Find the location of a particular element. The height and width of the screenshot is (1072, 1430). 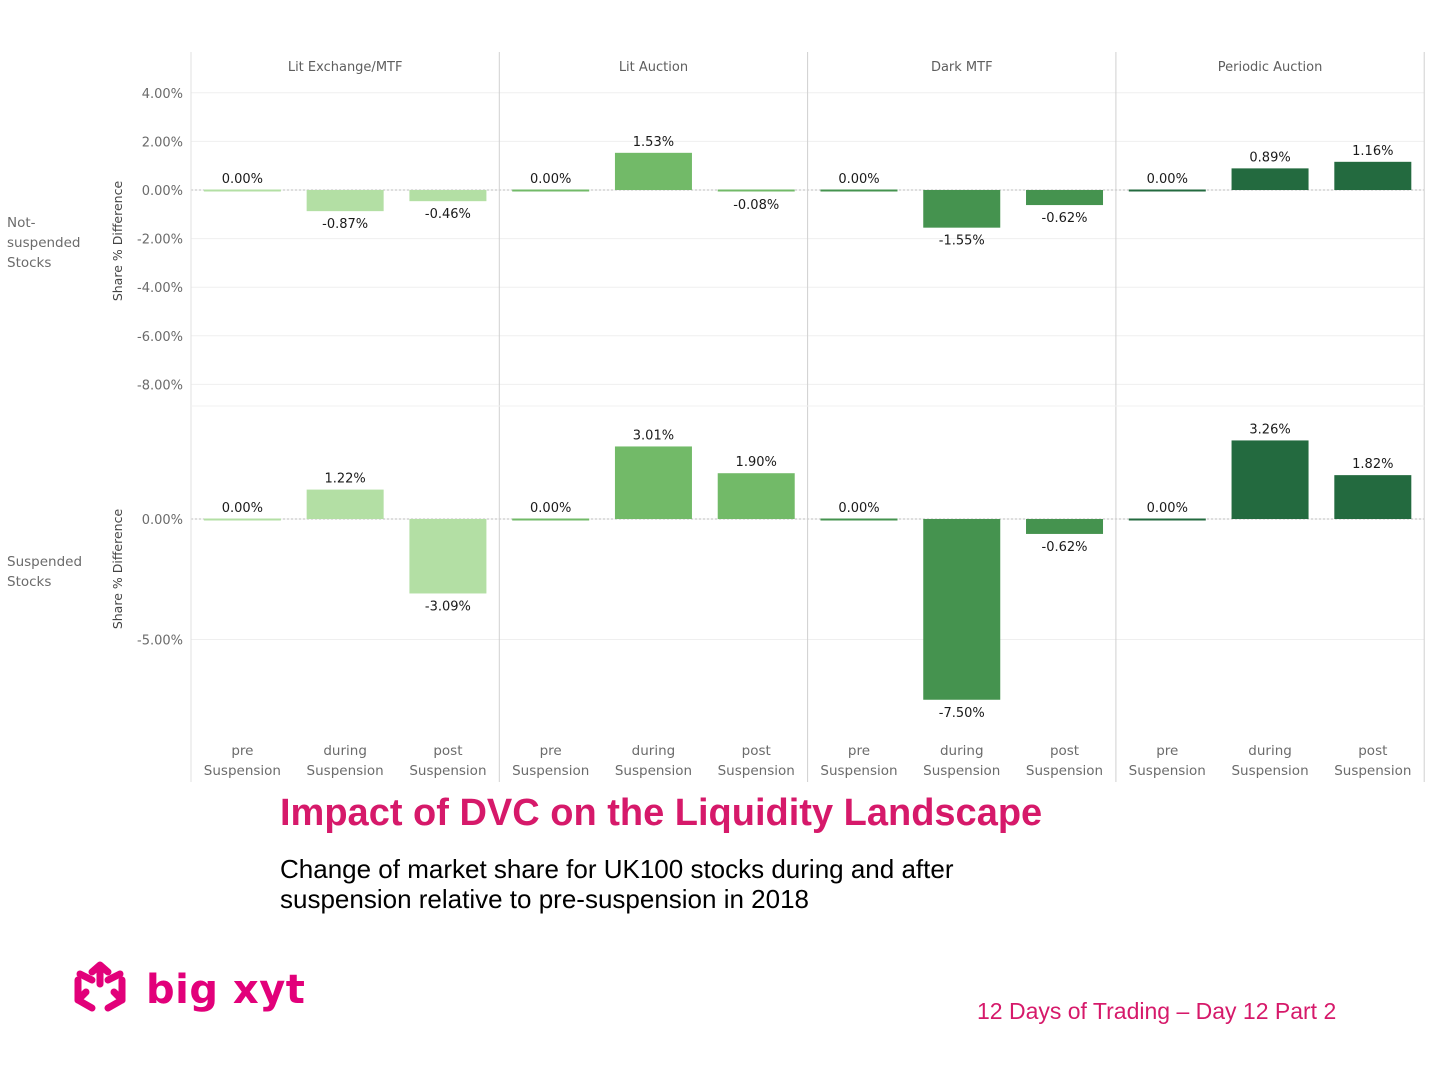

big-xyt-logo: big xyt is located at coordinates (188, 990).